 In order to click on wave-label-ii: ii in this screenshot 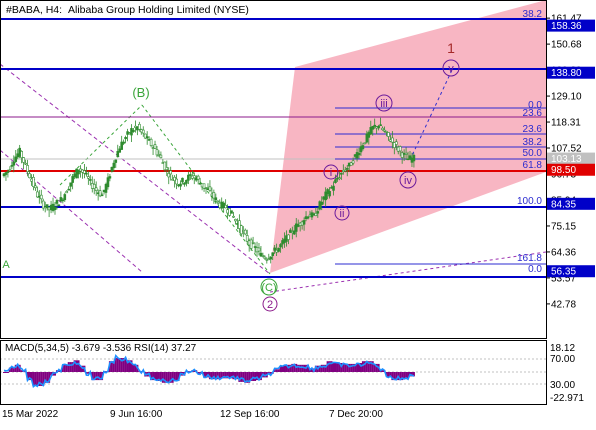, I will do `click(342, 214)`.